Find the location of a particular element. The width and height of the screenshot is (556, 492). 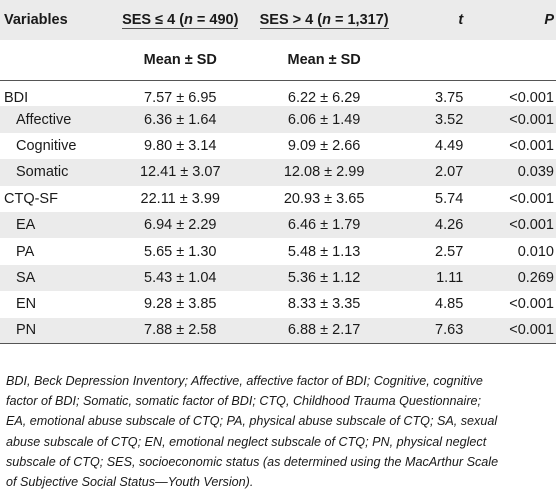

cell-variable: BDI is located at coordinates (16, 97).